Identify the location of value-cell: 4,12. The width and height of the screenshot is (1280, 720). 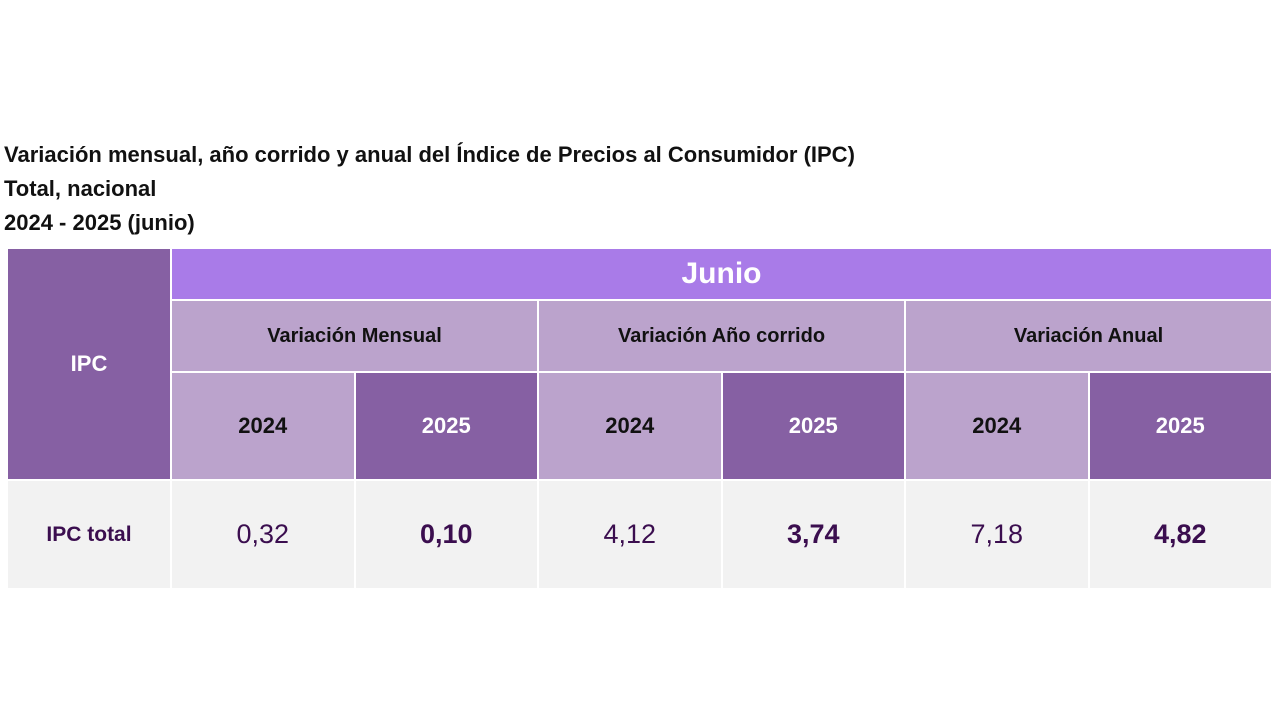
(630, 534).